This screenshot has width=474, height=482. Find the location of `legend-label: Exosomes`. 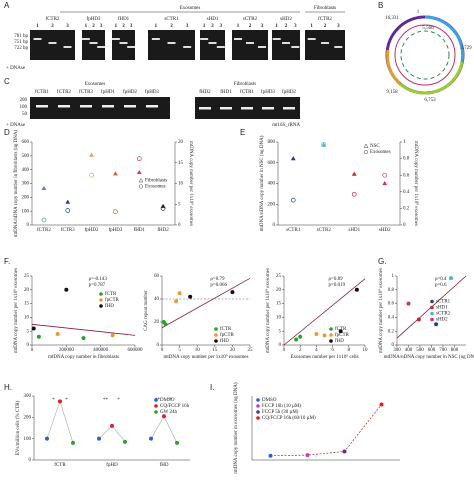

legend-label: Exosomes is located at coordinates (155, 187).